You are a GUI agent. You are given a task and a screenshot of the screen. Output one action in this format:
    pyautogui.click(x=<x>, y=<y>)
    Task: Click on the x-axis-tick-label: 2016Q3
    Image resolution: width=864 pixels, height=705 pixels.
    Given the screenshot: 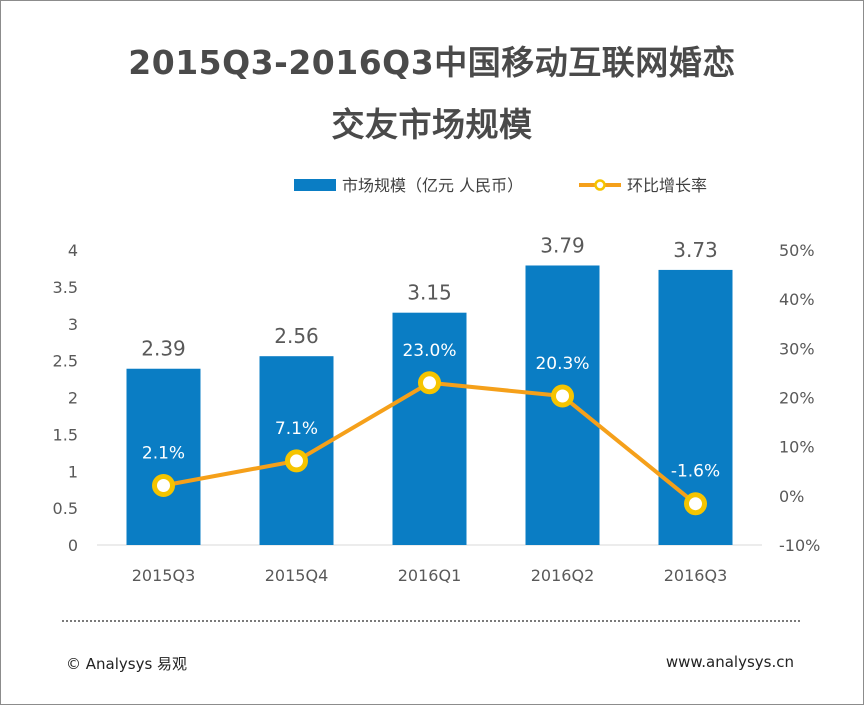 What is the action you would take?
    pyautogui.click(x=696, y=575)
    